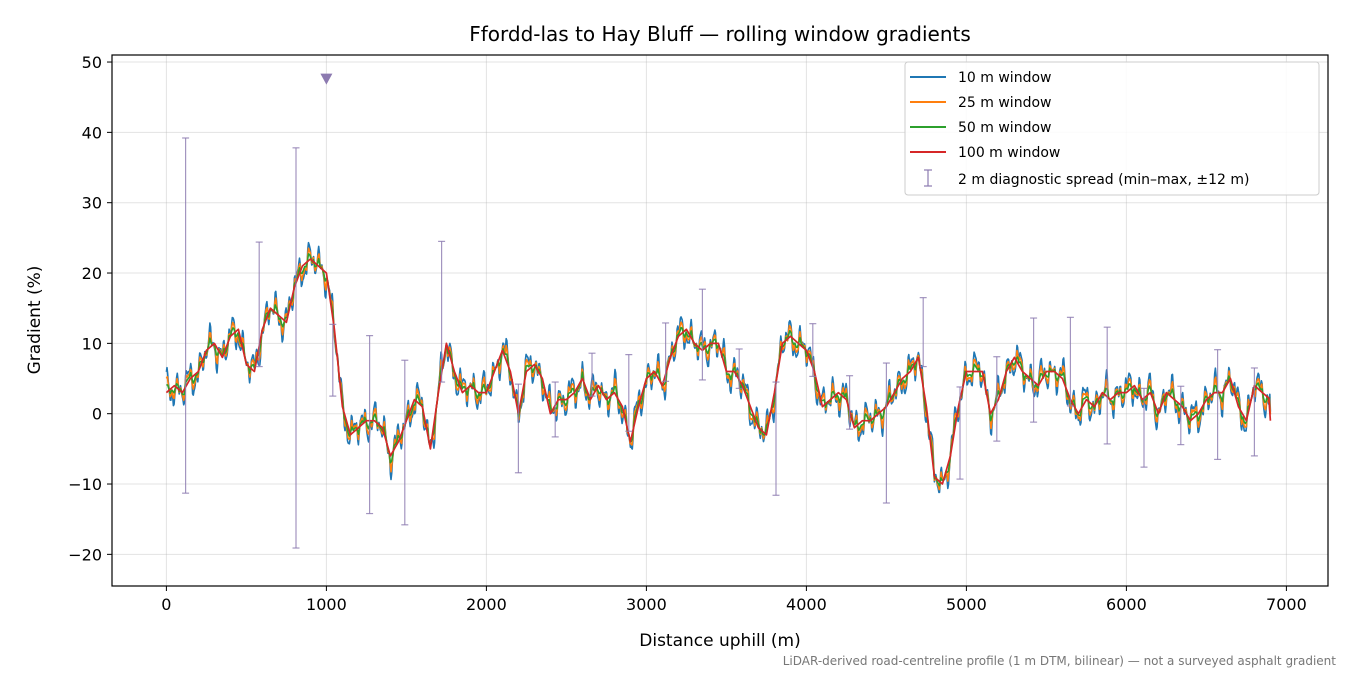  What do you see at coordinates (966, 604) in the screenshot?
I see `x-tick-label: 5000` at bounding box center [966, 604].